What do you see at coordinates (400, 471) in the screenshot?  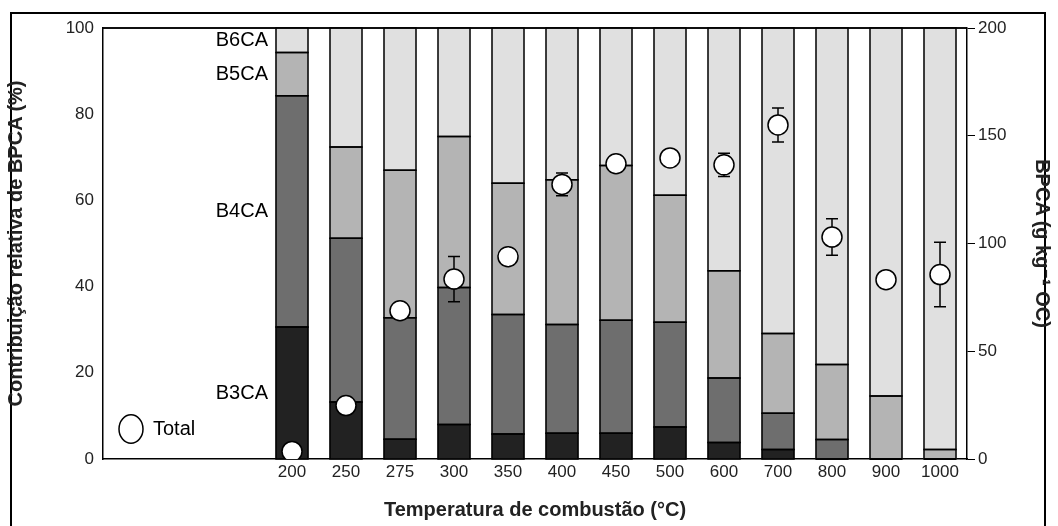 I see `x-tick-label: 275` at bounding box center [400, 471].